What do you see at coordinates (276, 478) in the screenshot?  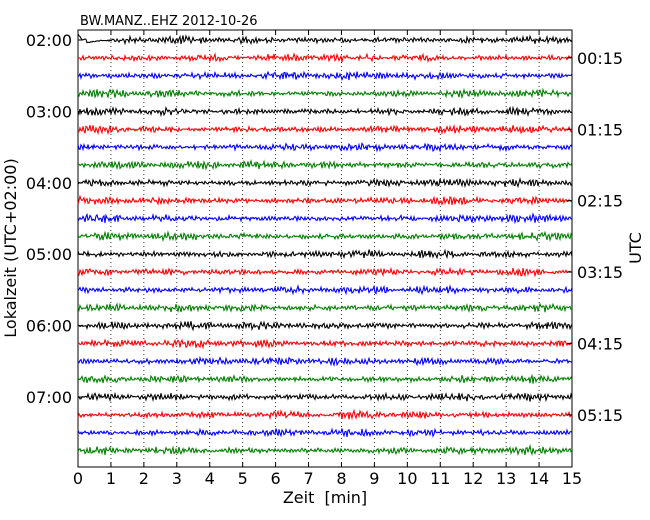 I see `x-tick-label: 6` at bounding box center [276, 478].